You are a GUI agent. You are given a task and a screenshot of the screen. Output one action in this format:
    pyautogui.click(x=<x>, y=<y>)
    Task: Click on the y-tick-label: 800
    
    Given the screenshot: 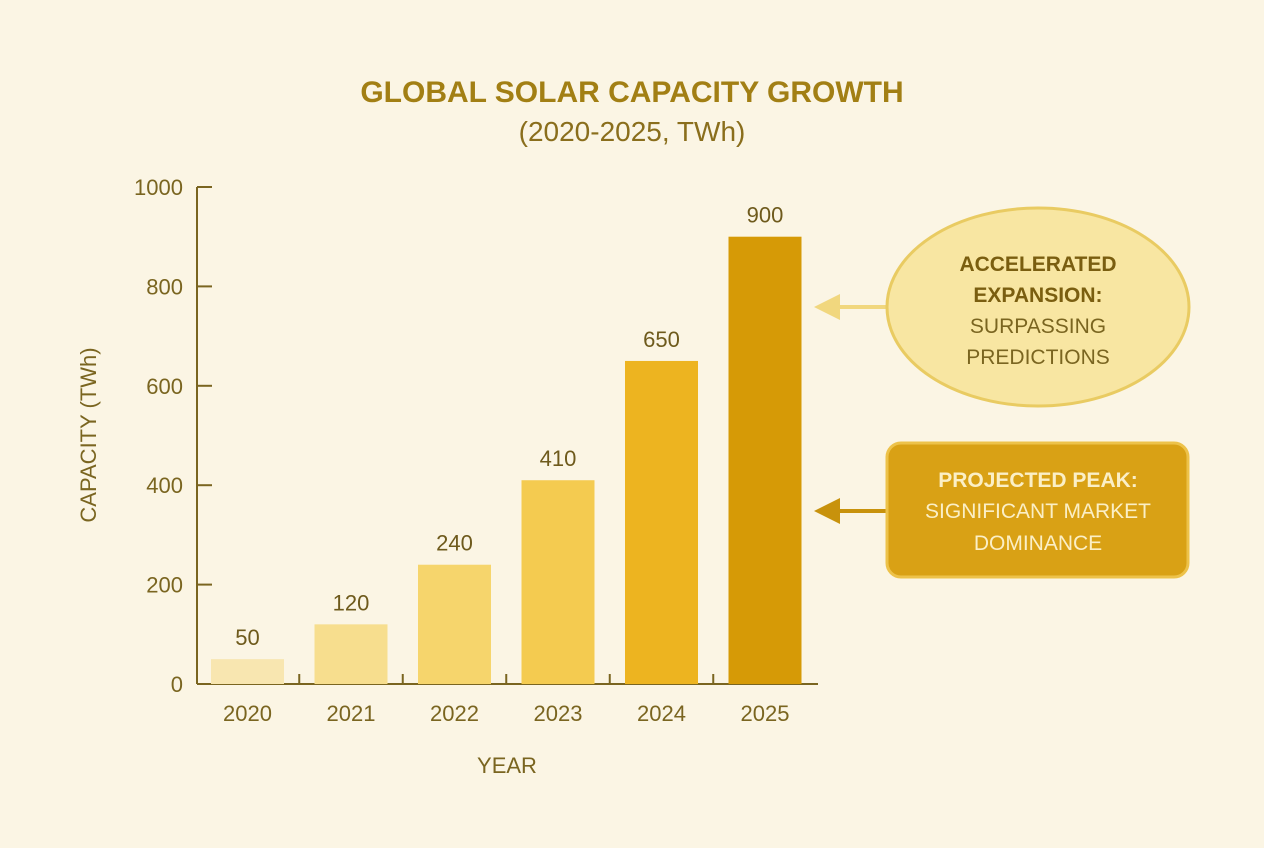 What is the action you would take?
    pyautogui.click(x=164, y=286)
    